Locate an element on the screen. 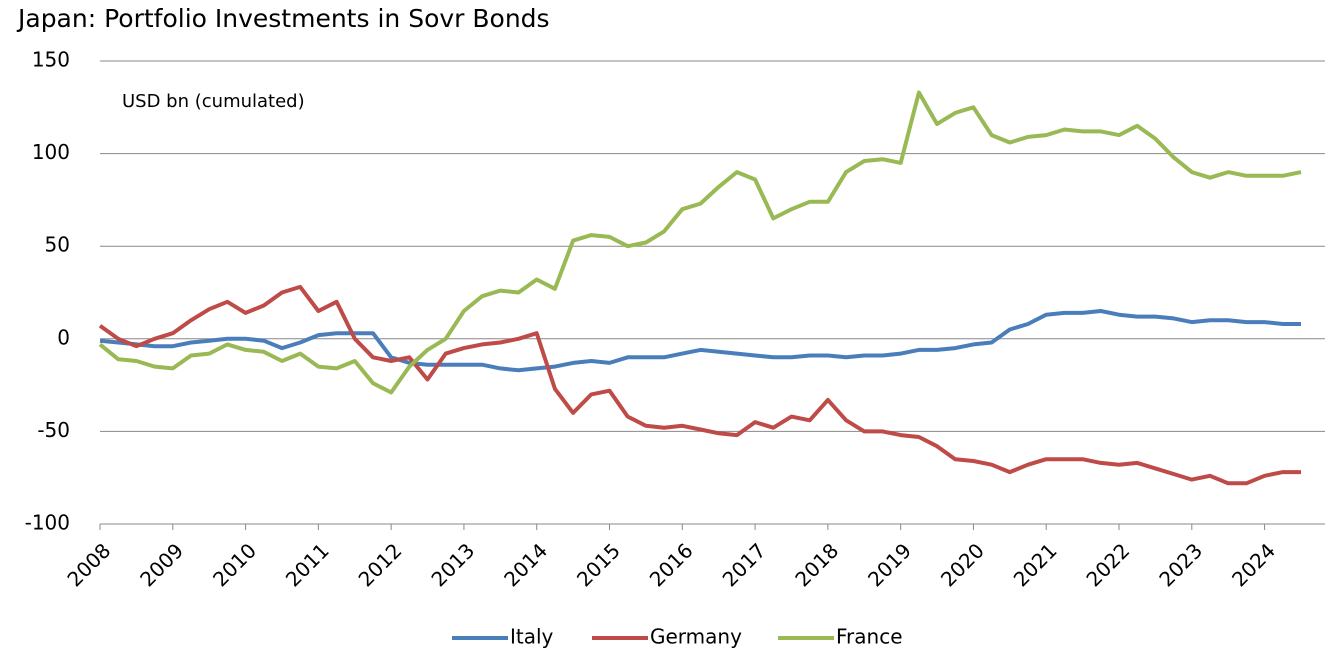  x-tick-label: 2022 is located at coordinates (1107, 564).